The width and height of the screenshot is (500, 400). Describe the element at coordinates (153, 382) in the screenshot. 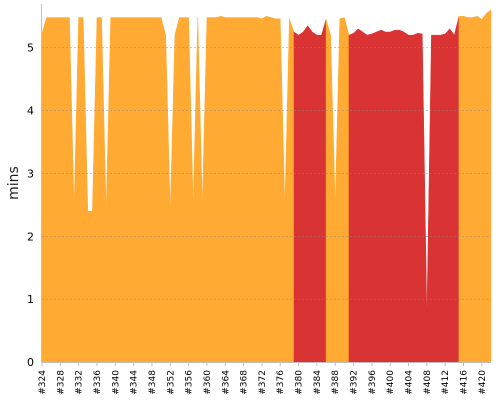

I see `x-tick-label: #348` at that location.